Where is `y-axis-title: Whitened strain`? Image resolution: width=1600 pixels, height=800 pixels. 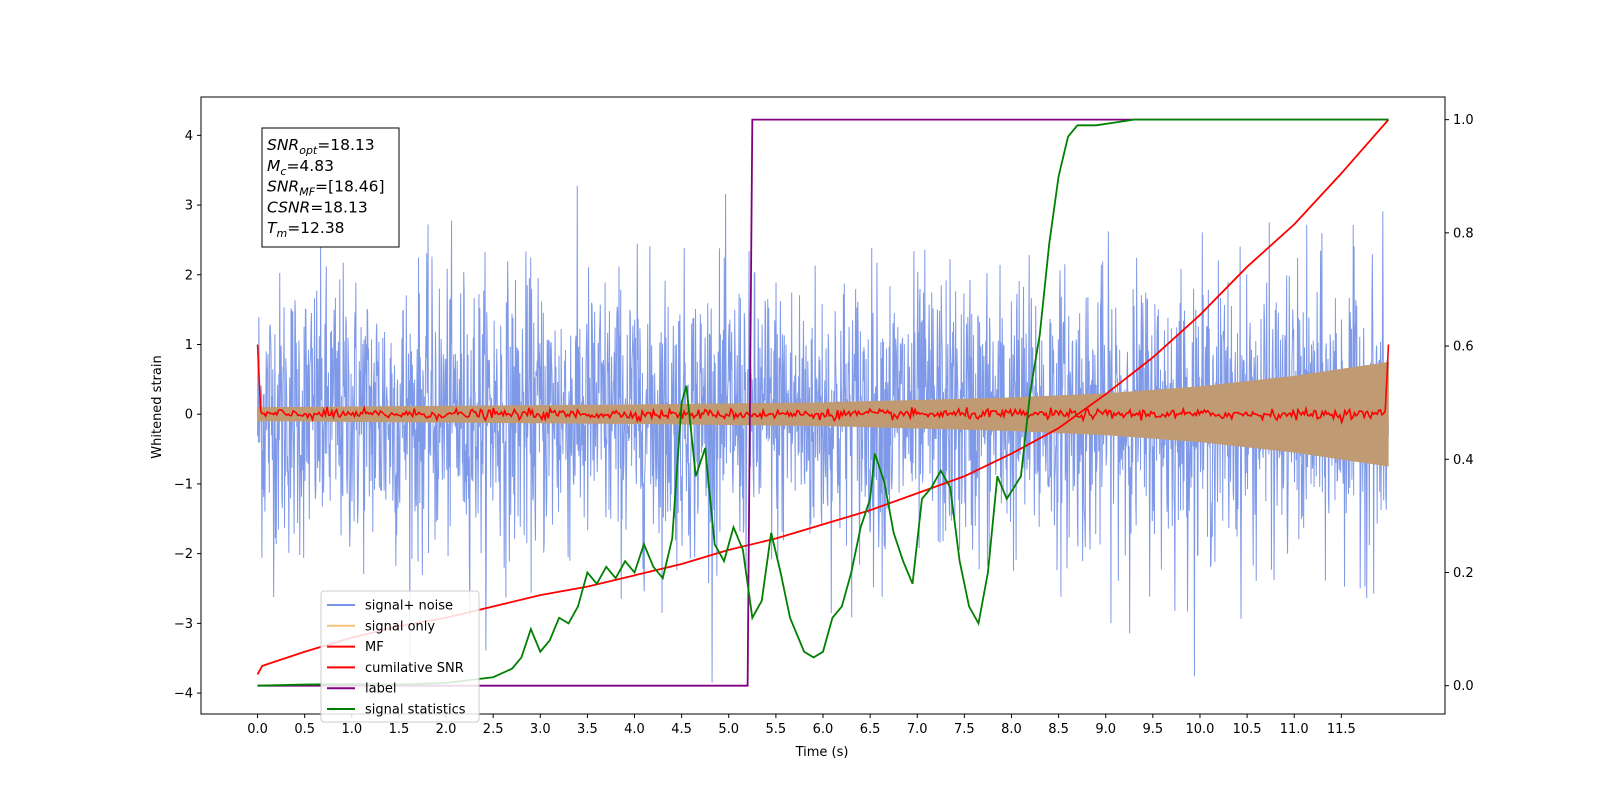 y-axis-title: Whitened strain is located at coordinates (157, 406).